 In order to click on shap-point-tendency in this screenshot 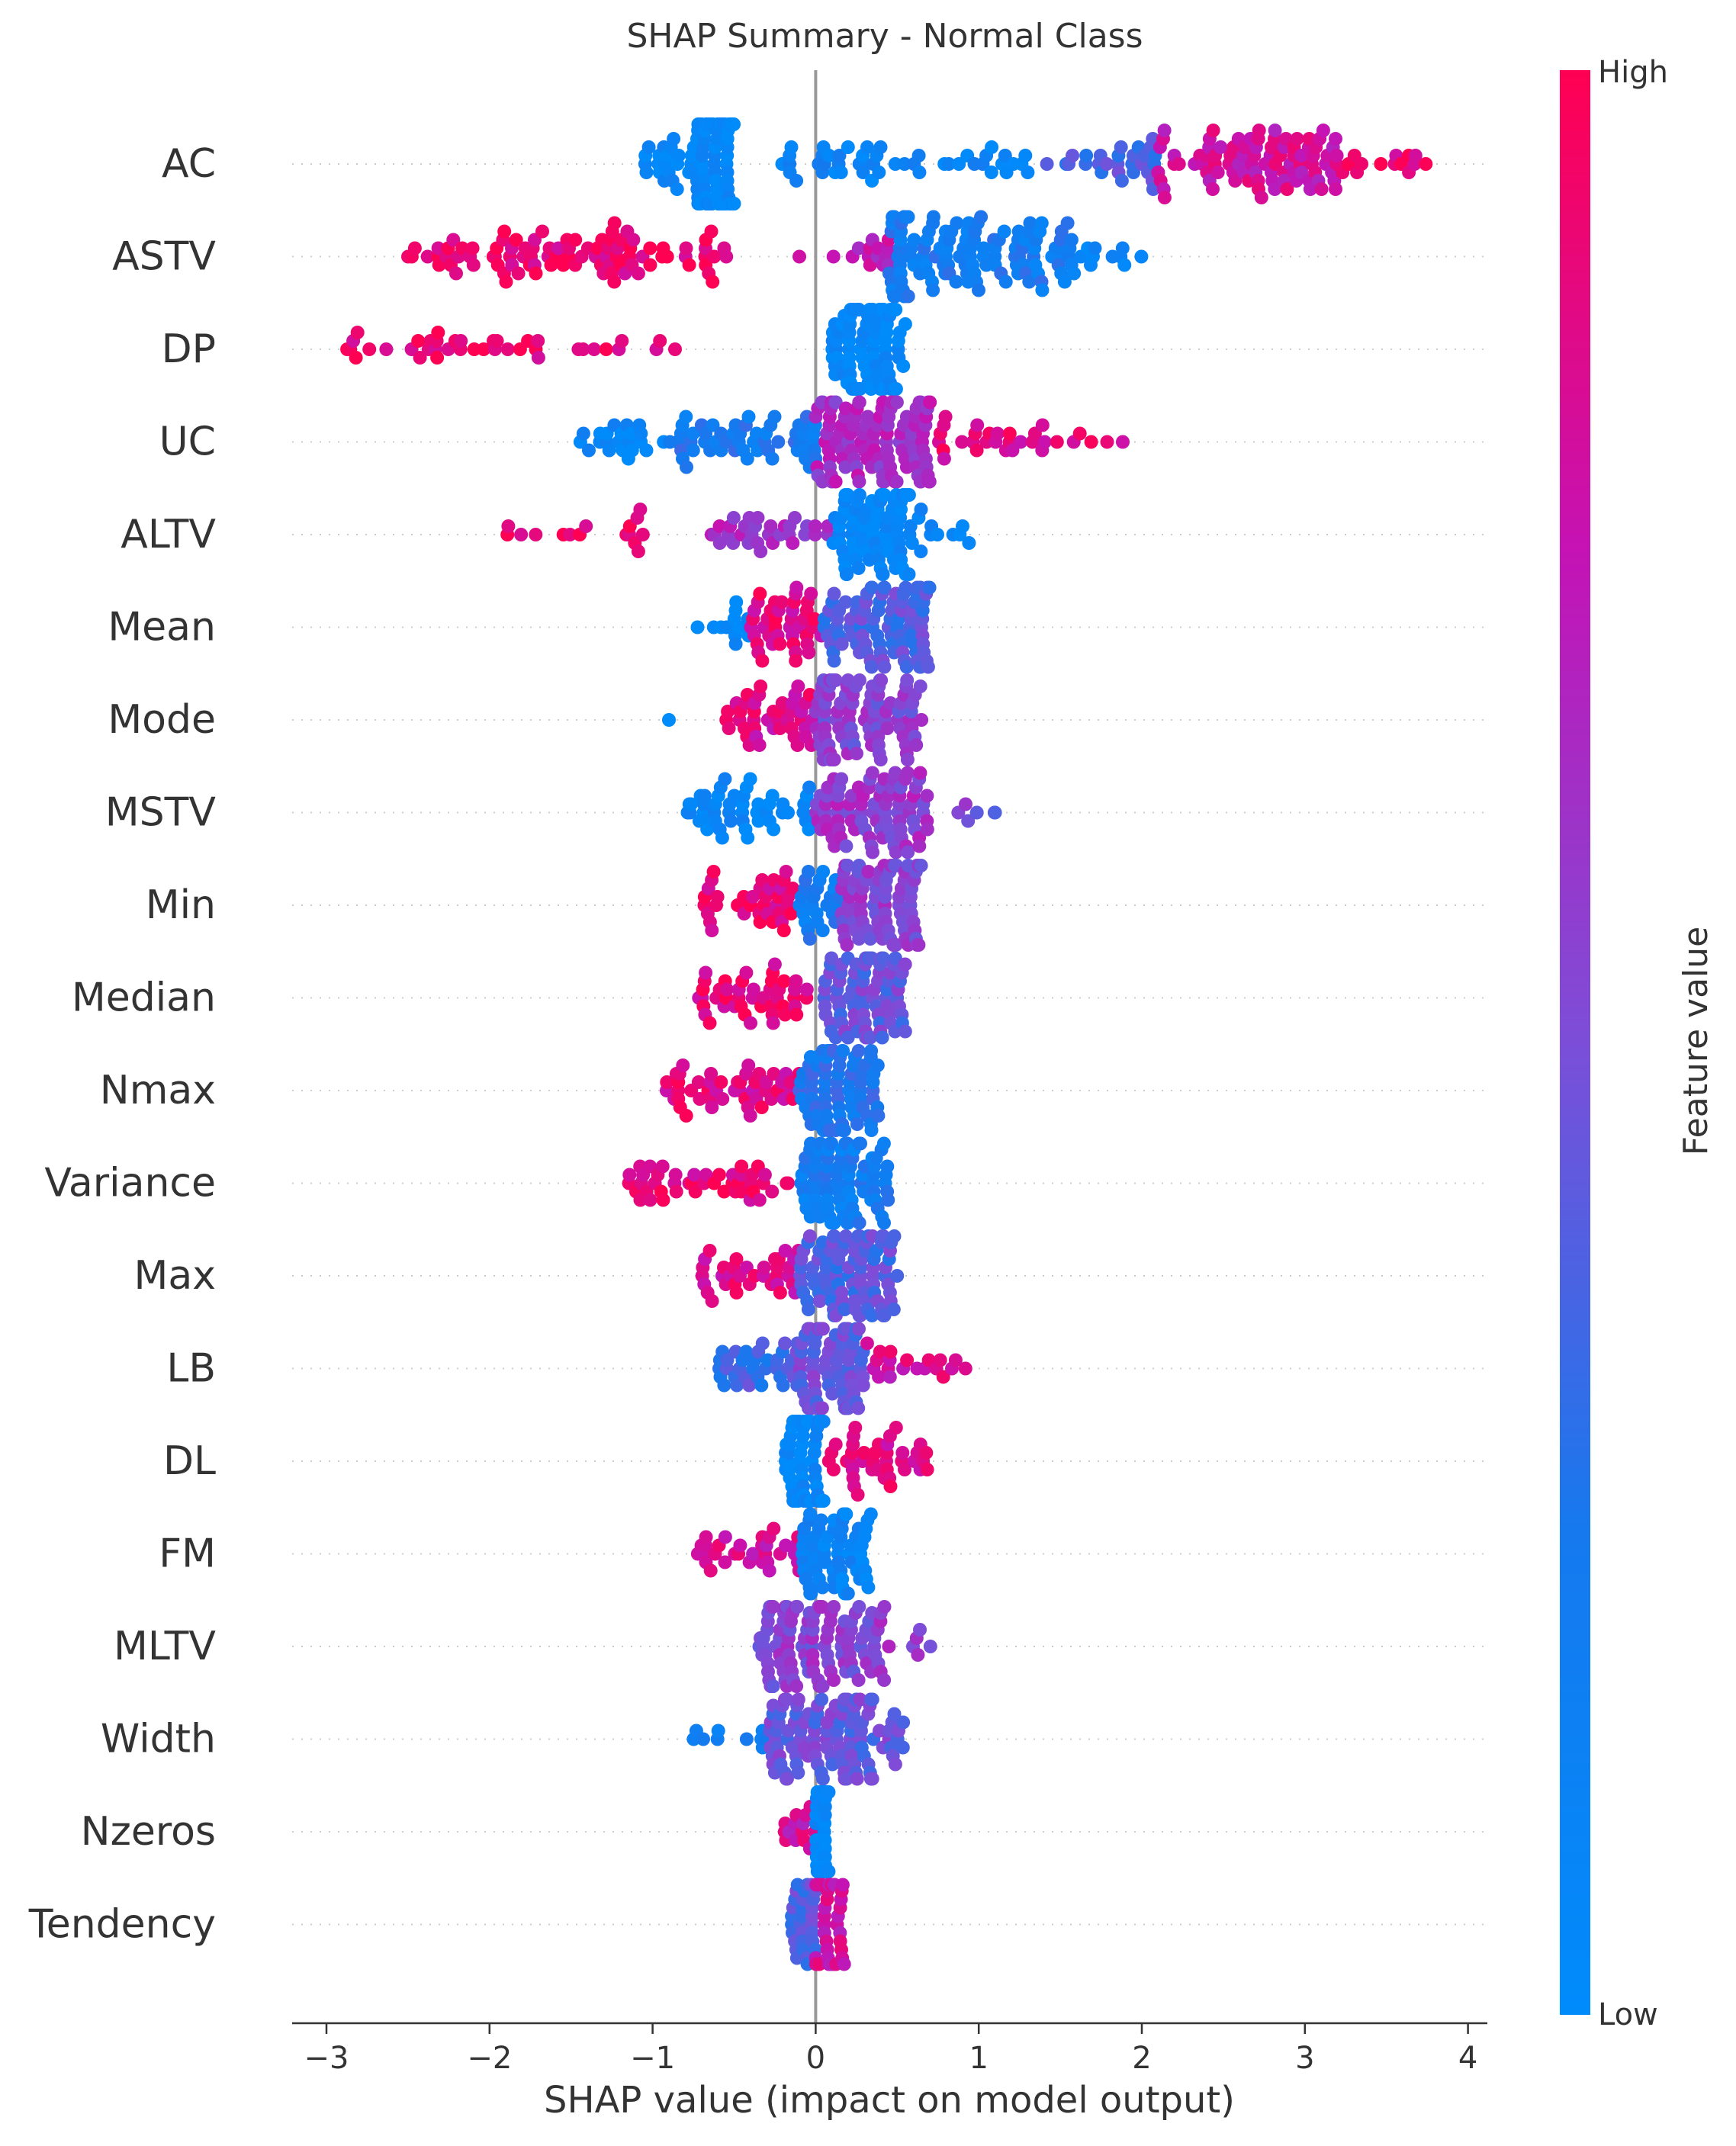, I will do `click(843, 1885)`.